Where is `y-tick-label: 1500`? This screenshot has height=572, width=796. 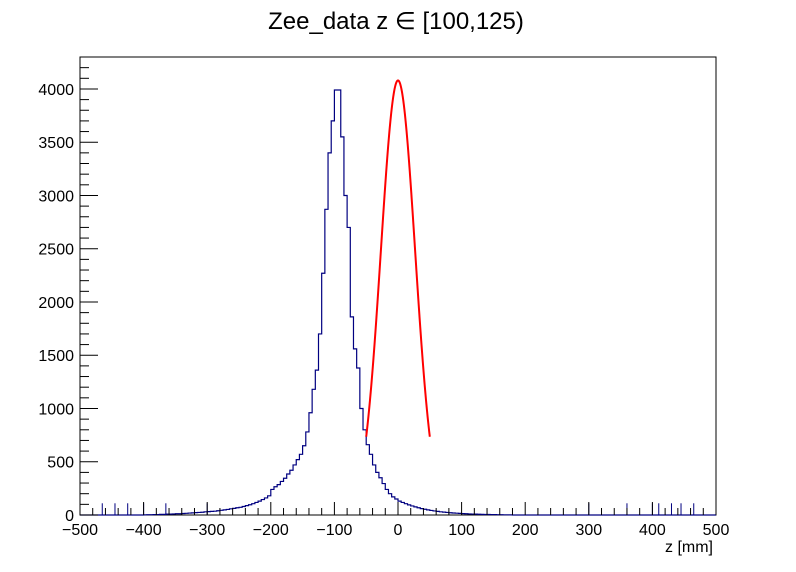 y-tick-label: 1500 is located at coordinates (56, 356).